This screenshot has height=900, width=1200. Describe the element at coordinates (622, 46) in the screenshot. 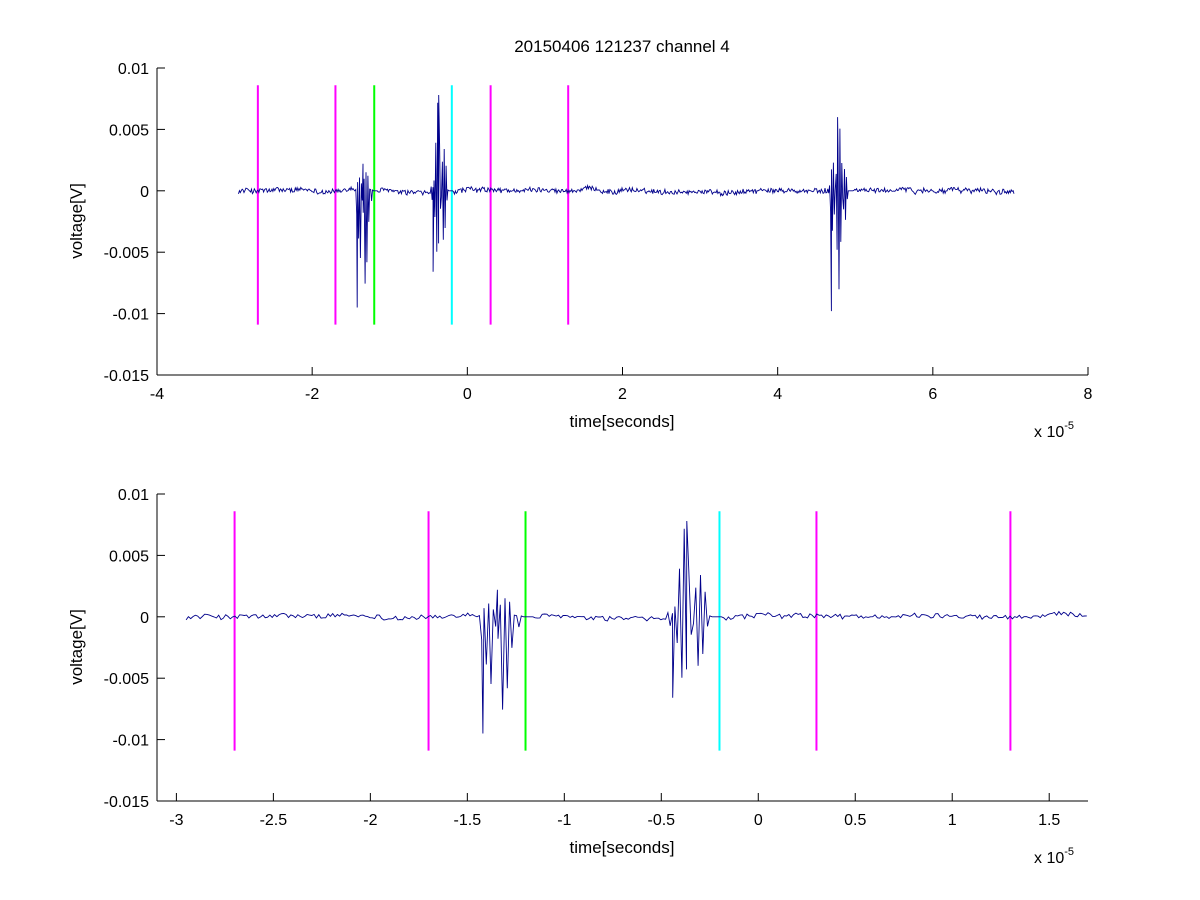

I see `chart-title: 20150406 121237 channel 4` at that location.